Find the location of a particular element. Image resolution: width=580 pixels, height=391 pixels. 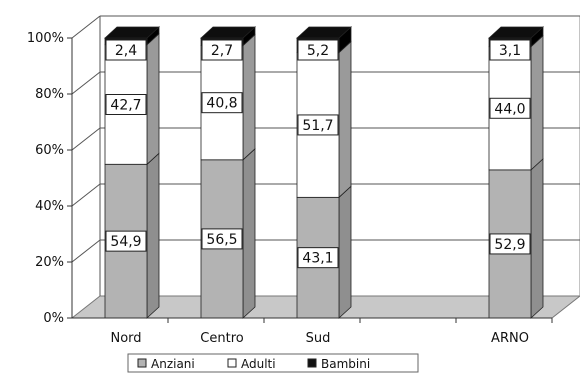

legend-label-anziani: Anziani is located at coordinates (173, 364).